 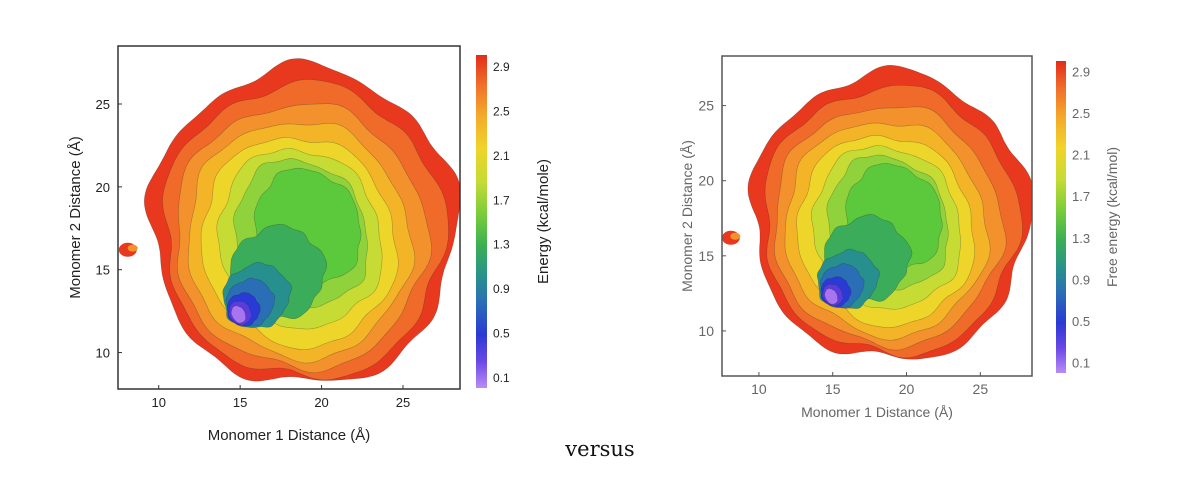 What do you see at coordinates (600, 449) in the screenshot?
I see `versus-caption: versus` at bounding box center [600, 449].